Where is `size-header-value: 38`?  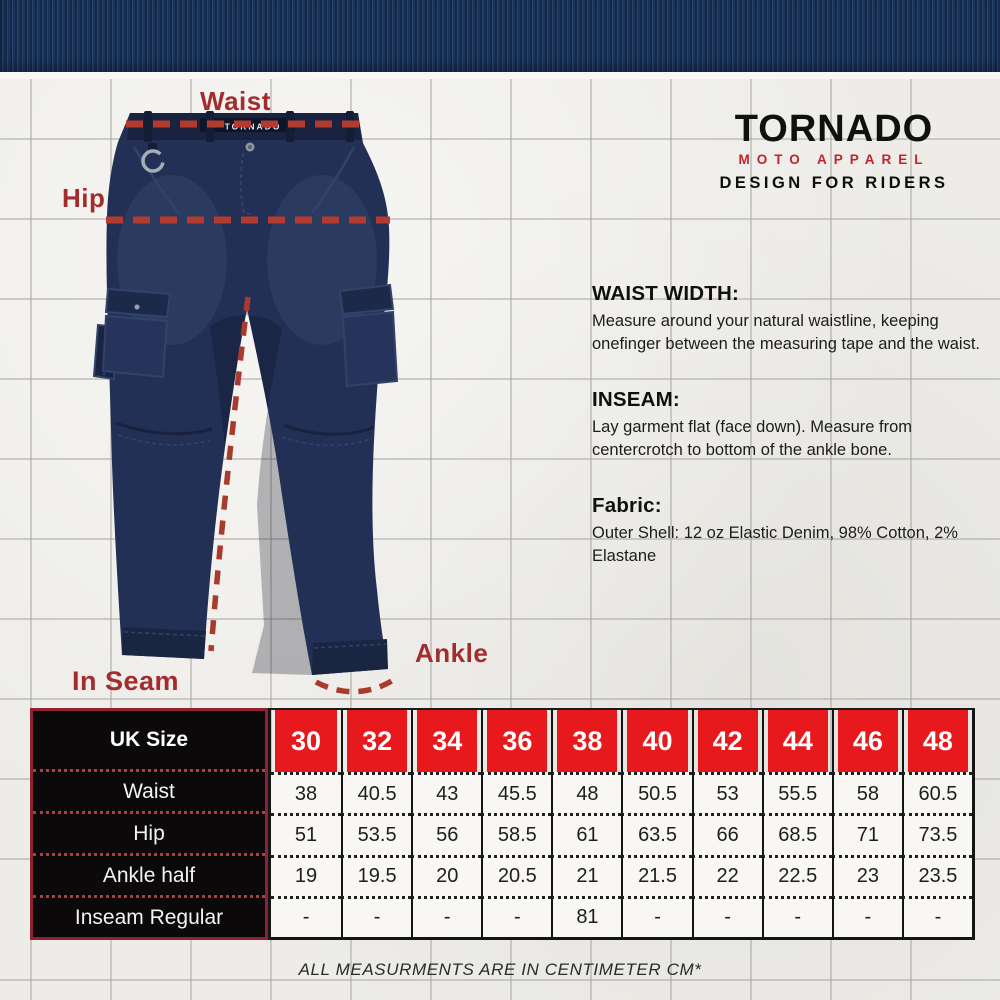 size-header-value: 38 is located at coordinates (587, 741).